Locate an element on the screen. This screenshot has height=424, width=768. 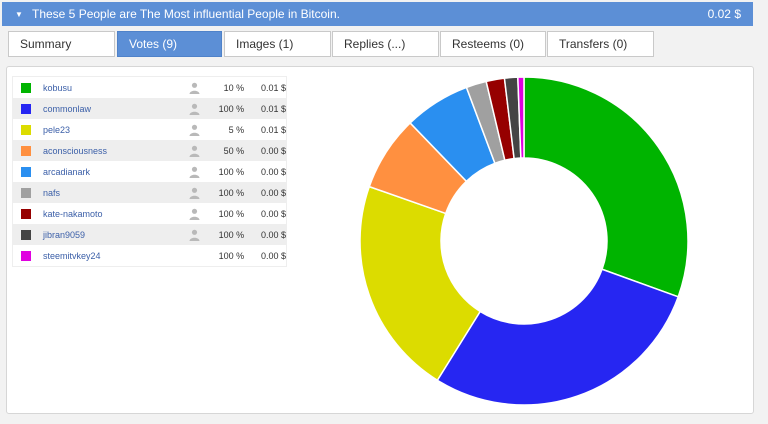
vote-row: kobusu 10 % 0.01 $ is located at coordinates (149, 87).